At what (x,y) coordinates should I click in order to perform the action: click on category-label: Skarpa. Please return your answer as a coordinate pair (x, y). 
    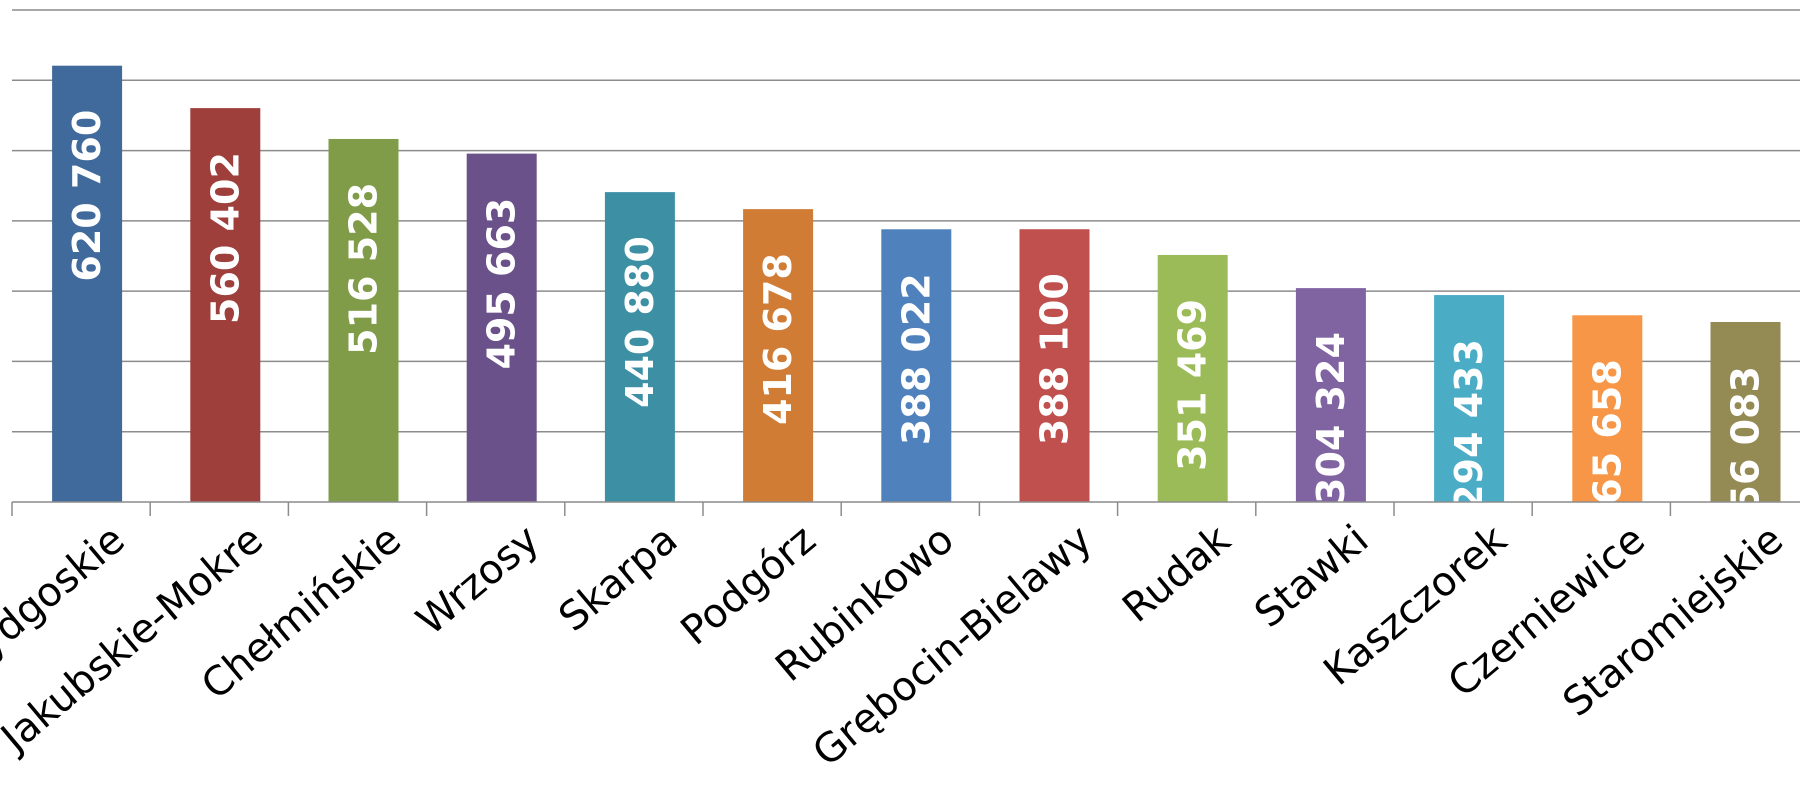
    Looking at the image, I should click on (618, 578).